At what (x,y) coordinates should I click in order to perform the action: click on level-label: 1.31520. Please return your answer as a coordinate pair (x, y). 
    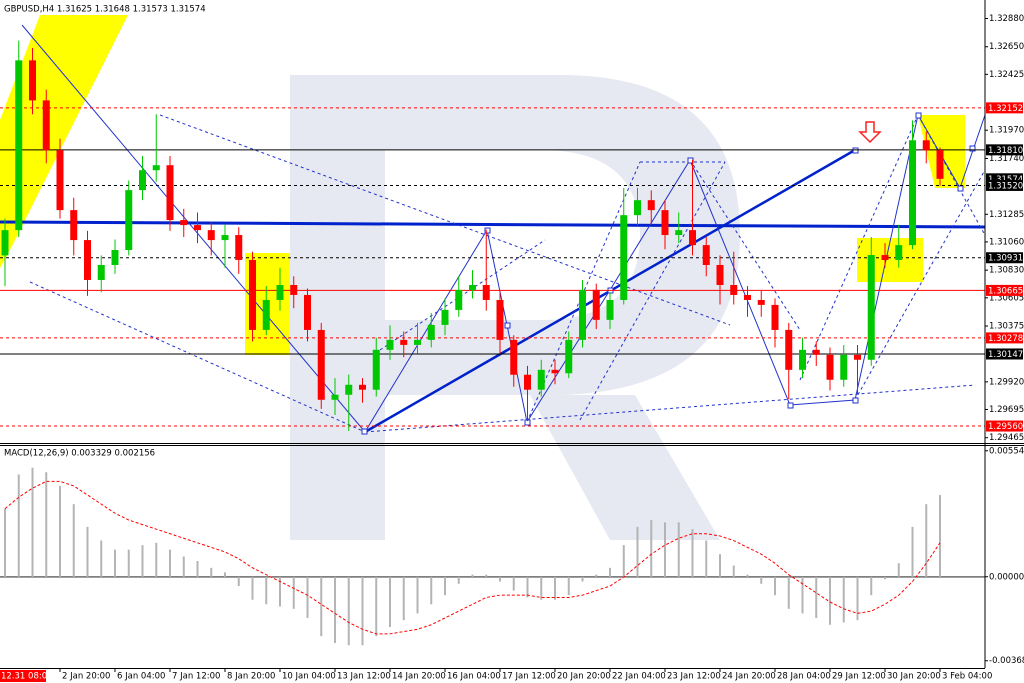
    Looking at the image, I should click on (1005, 186).